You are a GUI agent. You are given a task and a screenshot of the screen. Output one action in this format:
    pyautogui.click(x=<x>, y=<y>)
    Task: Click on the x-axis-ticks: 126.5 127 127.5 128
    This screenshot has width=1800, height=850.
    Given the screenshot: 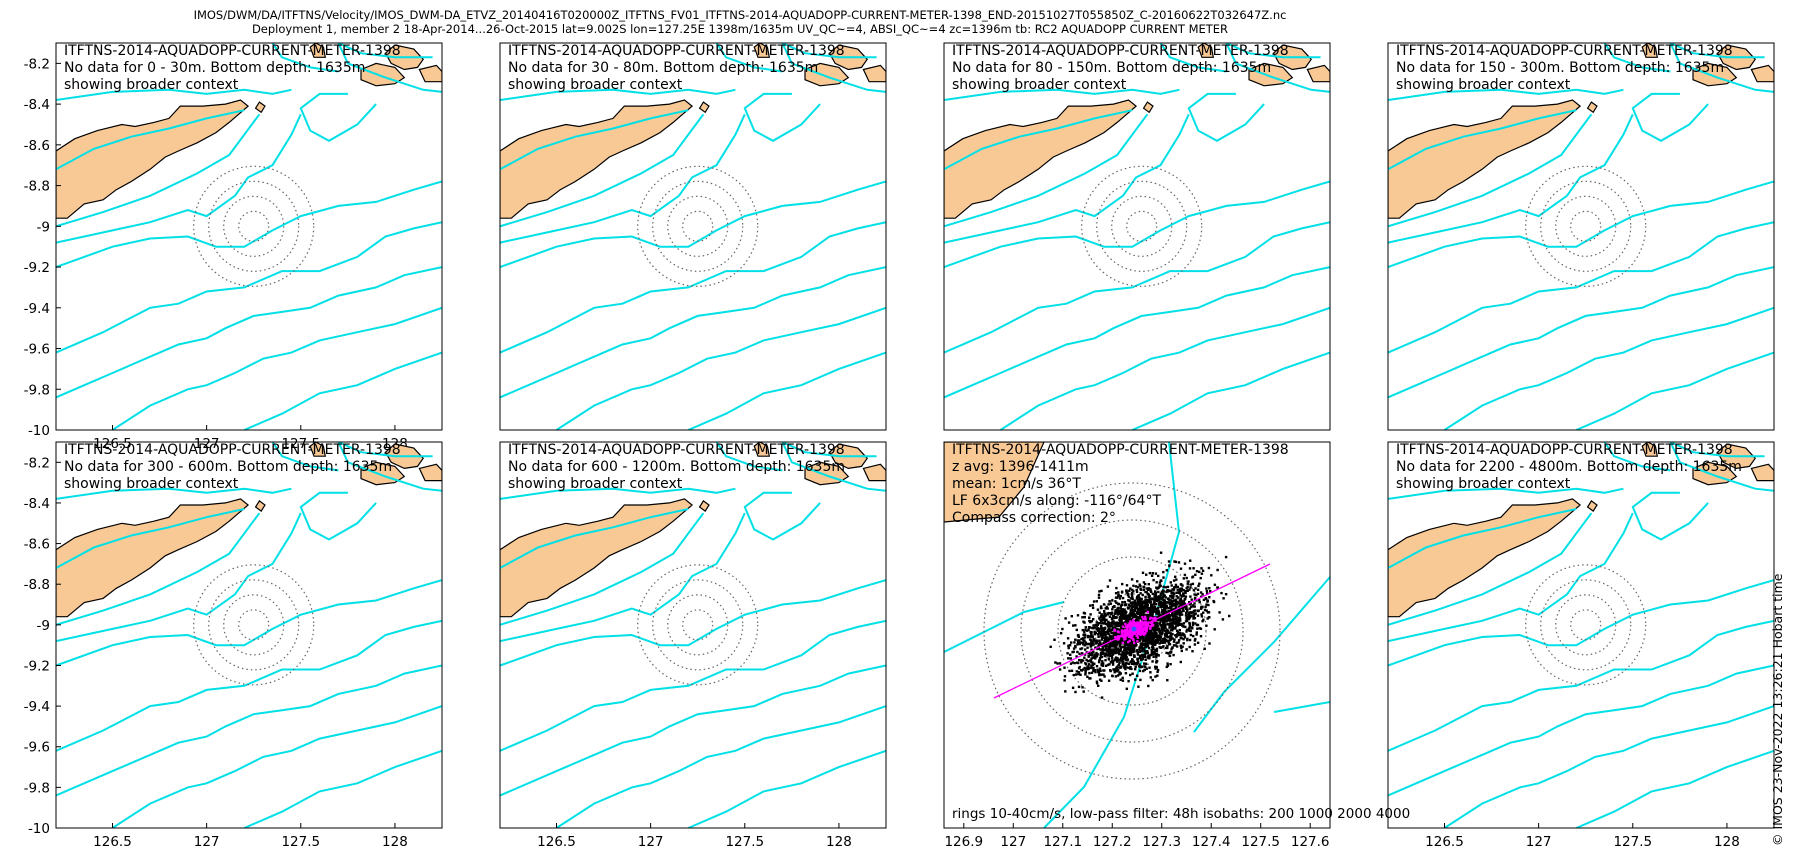 What is the action you would take?
    pyautogui.click(x=1582, y=836)
    